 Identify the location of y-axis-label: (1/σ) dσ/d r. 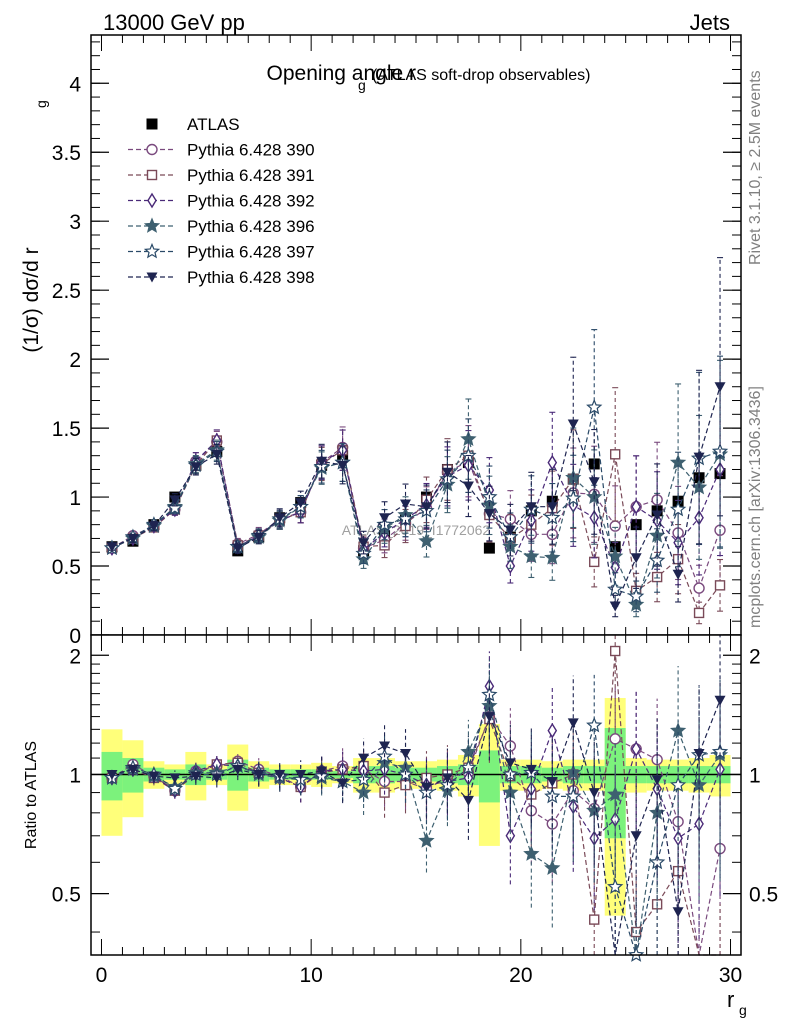
(31, 299).